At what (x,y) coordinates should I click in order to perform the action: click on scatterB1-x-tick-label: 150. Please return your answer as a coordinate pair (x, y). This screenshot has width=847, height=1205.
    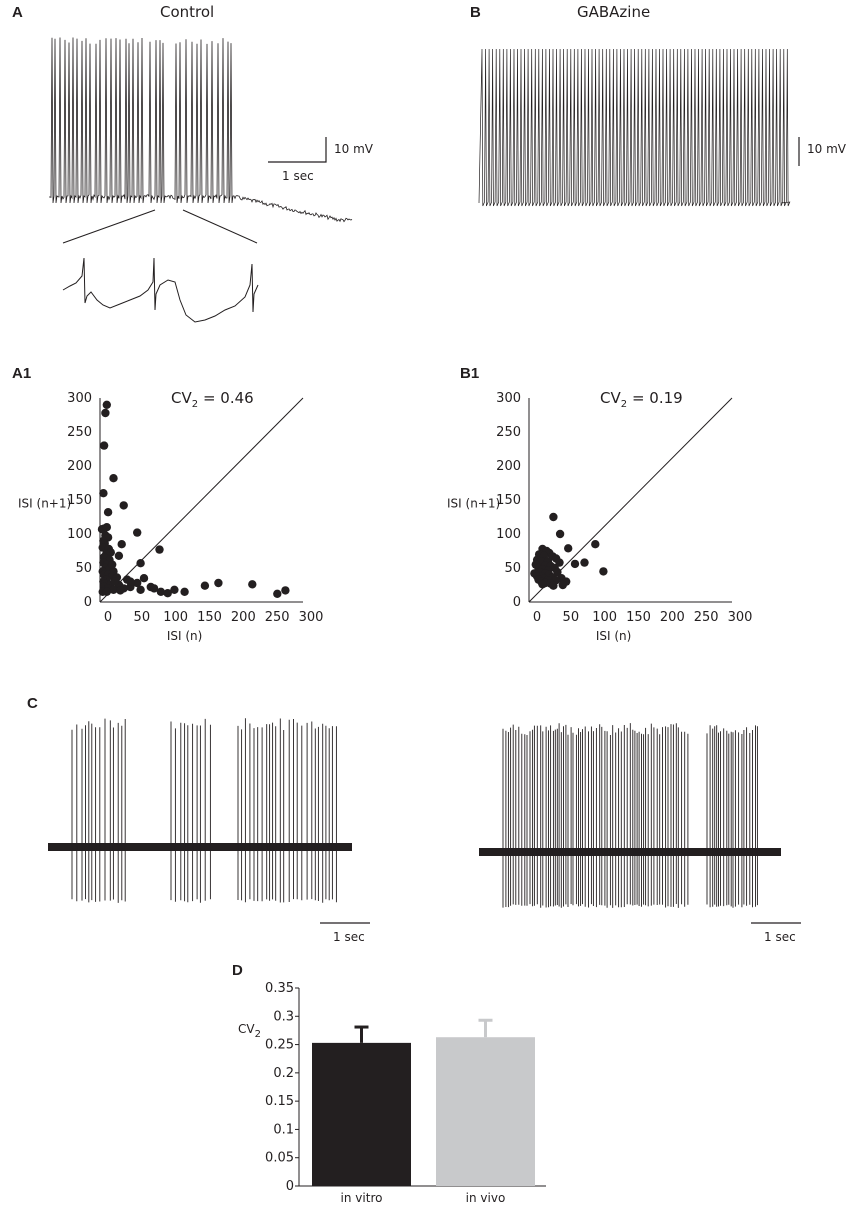
    Looking at the image, I should click on (638, 617).